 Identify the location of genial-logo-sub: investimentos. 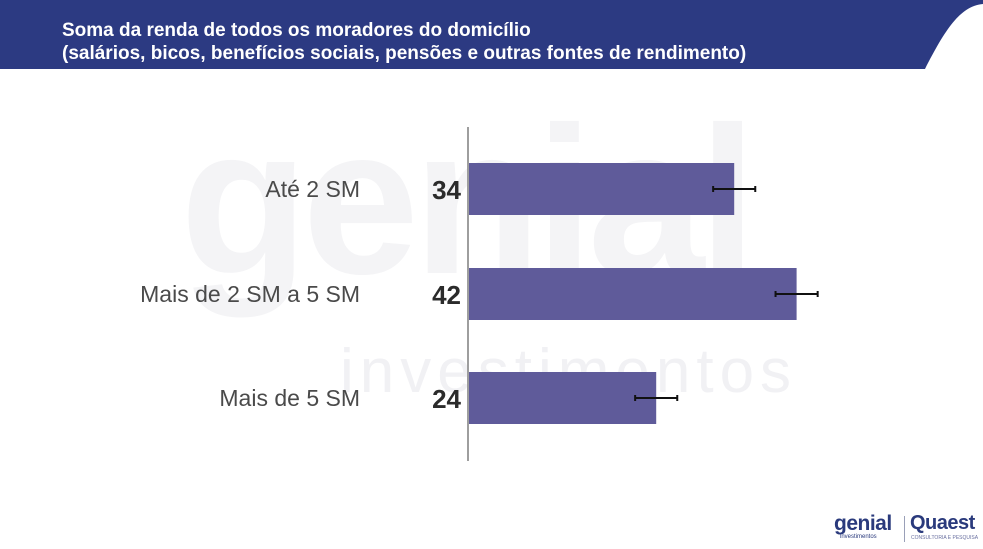
(858, 537).